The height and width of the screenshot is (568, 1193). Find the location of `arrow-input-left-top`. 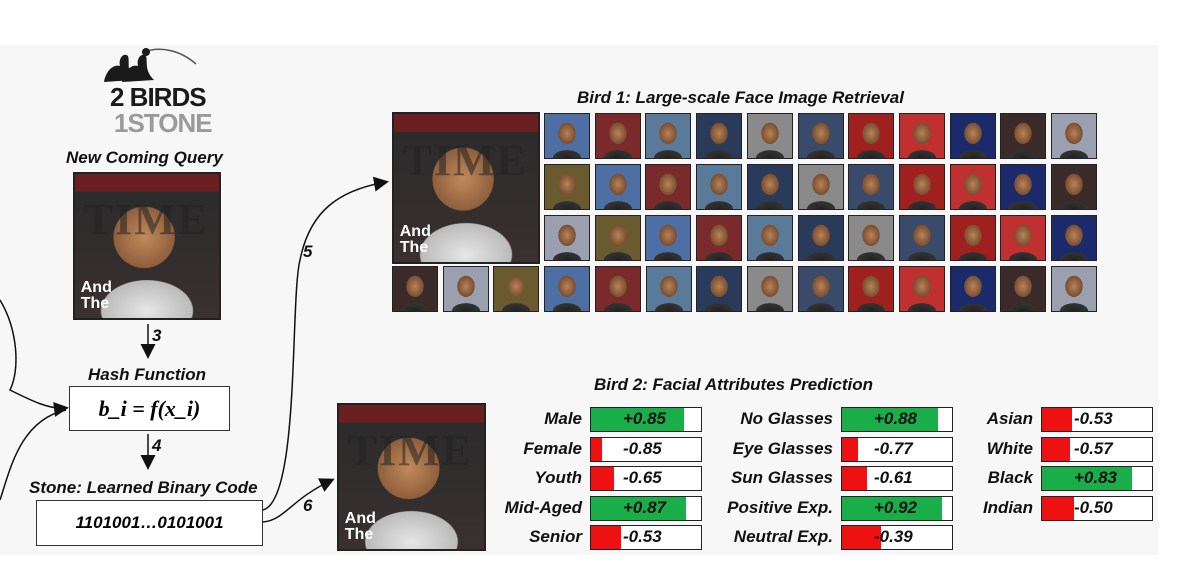

arrow-input-left-top is located at coordinates (34, 358).